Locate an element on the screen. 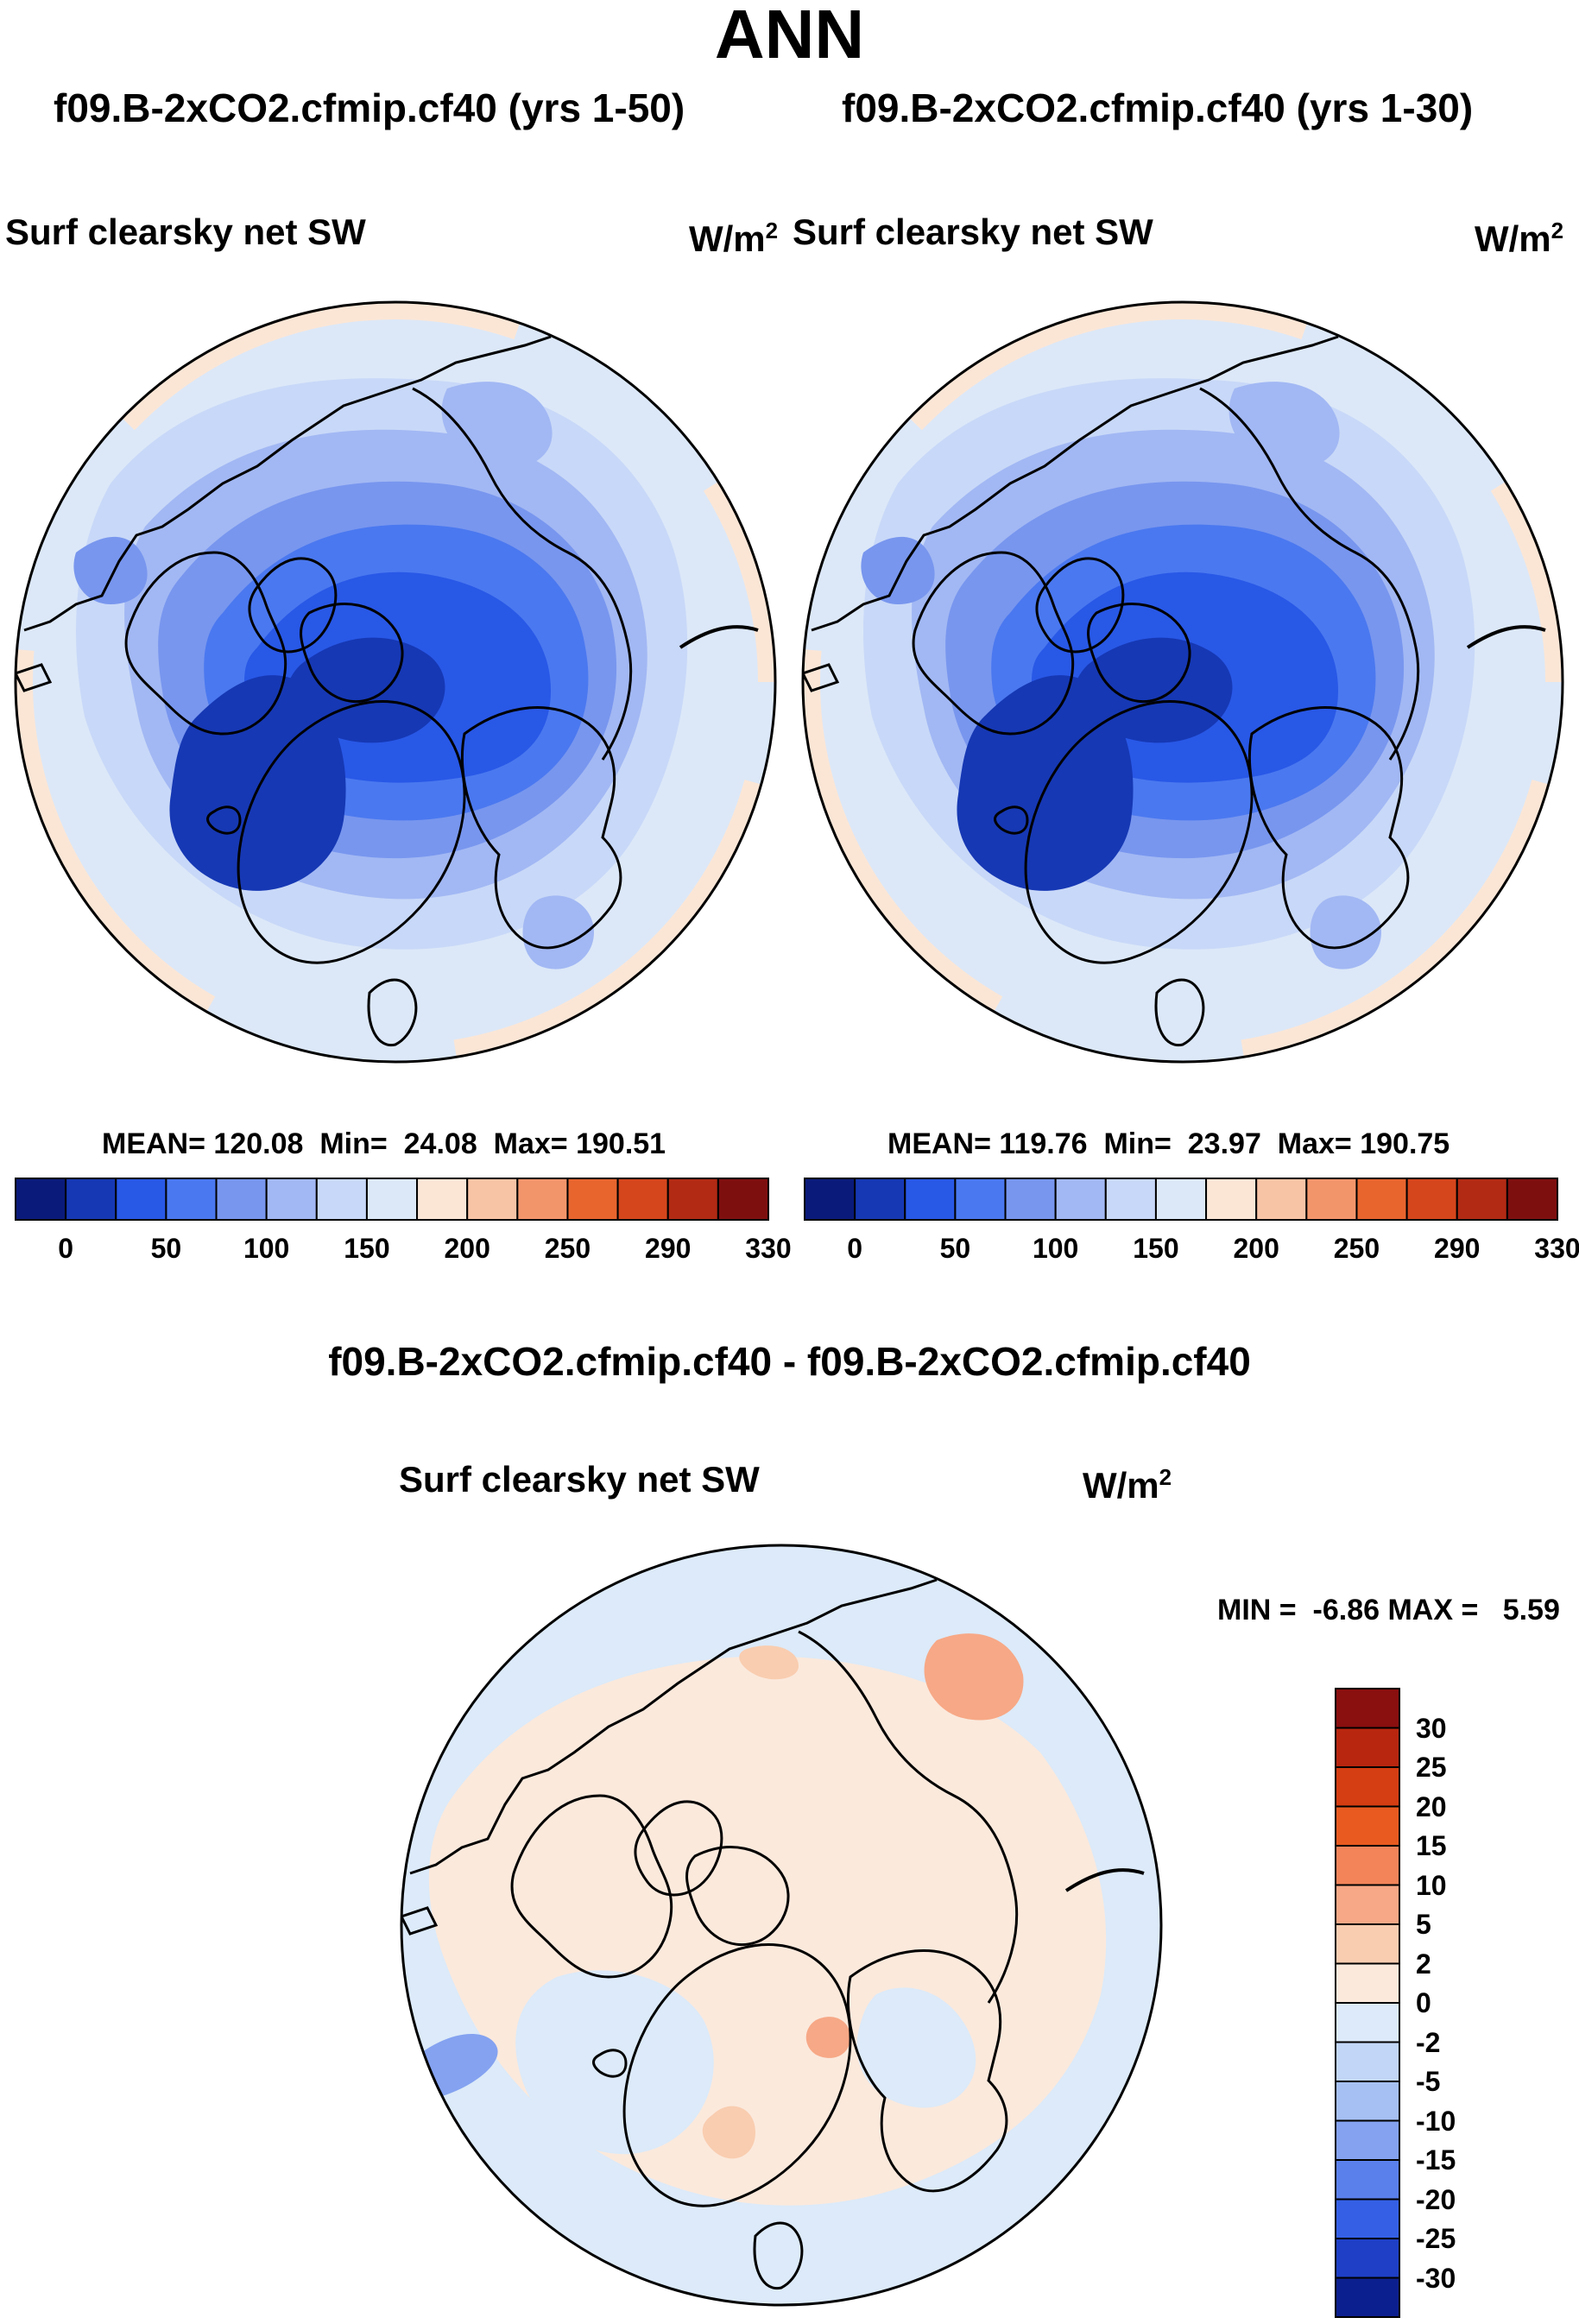 The width and height of the screenshot is (1579, 2324). diff-colorbar-tick-label: -25 is located at coordinates (1436, 2238).